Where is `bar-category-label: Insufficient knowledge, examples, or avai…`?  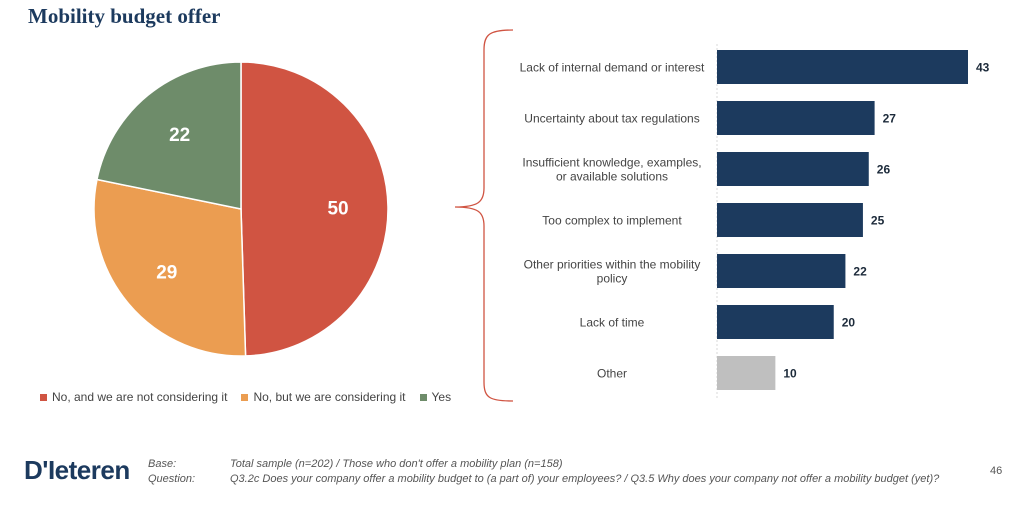 bar-category-label: Insufficient knowledge, examples, or avai… is located at coordinates (611, 170).